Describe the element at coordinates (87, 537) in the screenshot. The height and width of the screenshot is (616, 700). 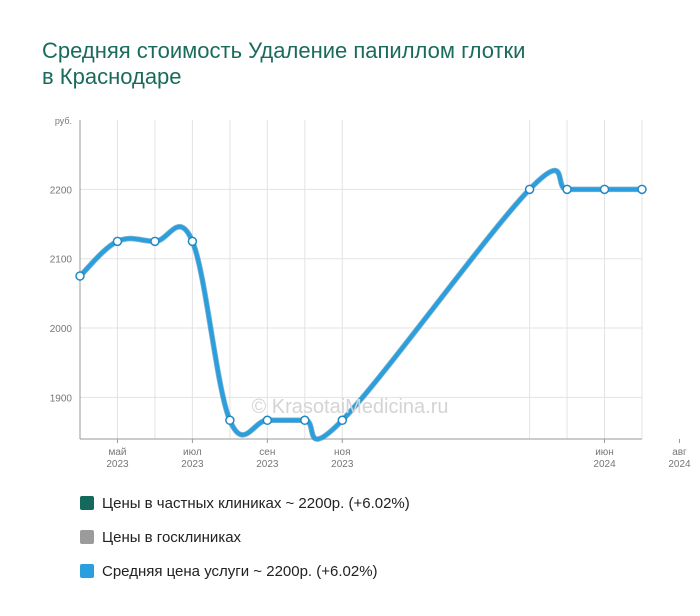
I see `legend-swatch-public` at that location.